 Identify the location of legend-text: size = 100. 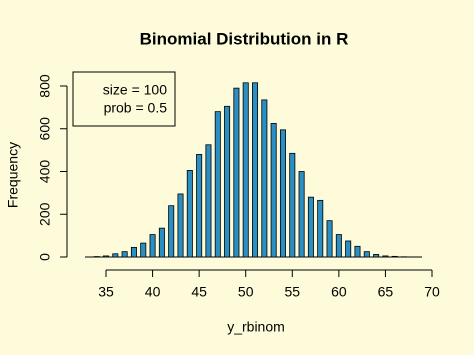
(135, 90).